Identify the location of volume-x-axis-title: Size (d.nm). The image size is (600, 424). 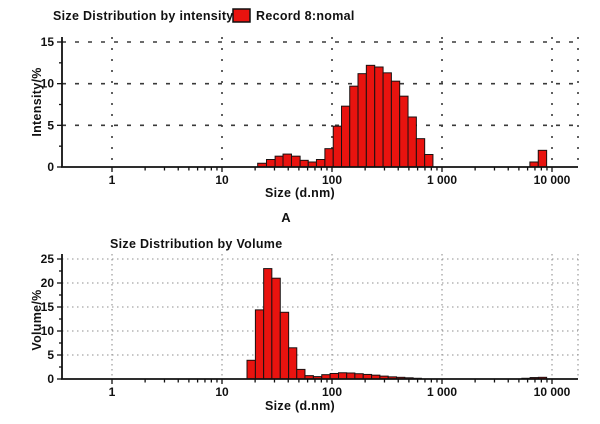
(300, 406).